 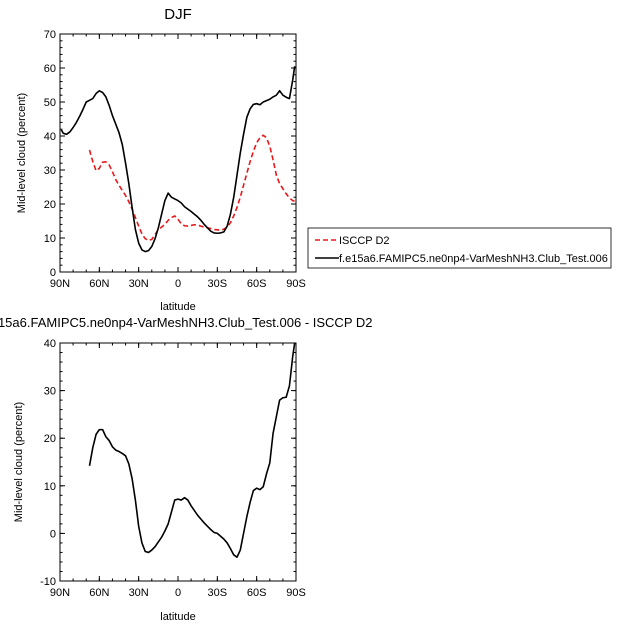 What do you see at coordinates (60, 593) in the screenshot?
I see `bottom-x-tick-label: 90N` at bounding box center [60, 593].